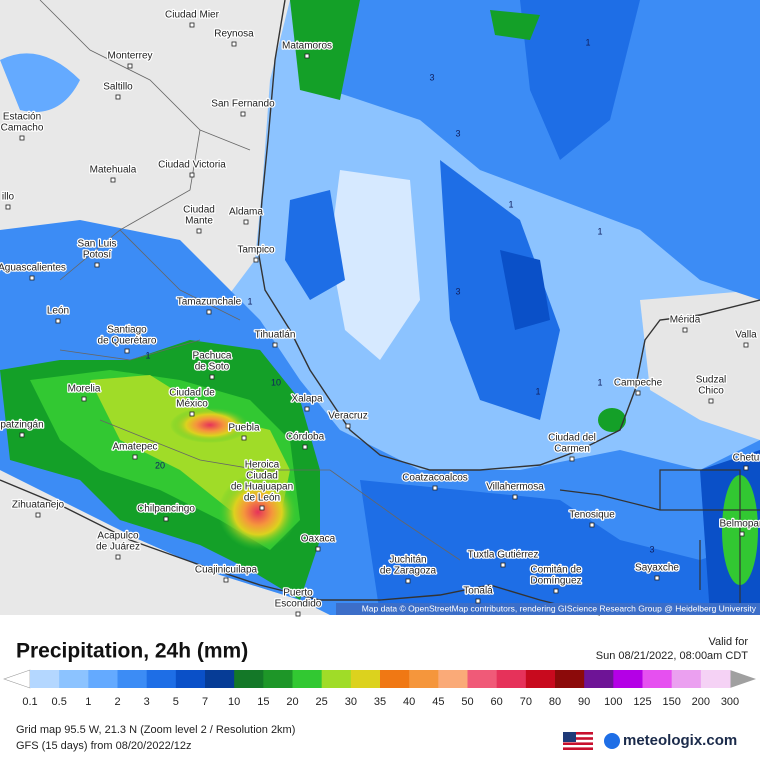 The image size is (760, 765). Describe the element at coordinates (118, 87) in the screenshot. I see `city-label: Saltillo` at that location.